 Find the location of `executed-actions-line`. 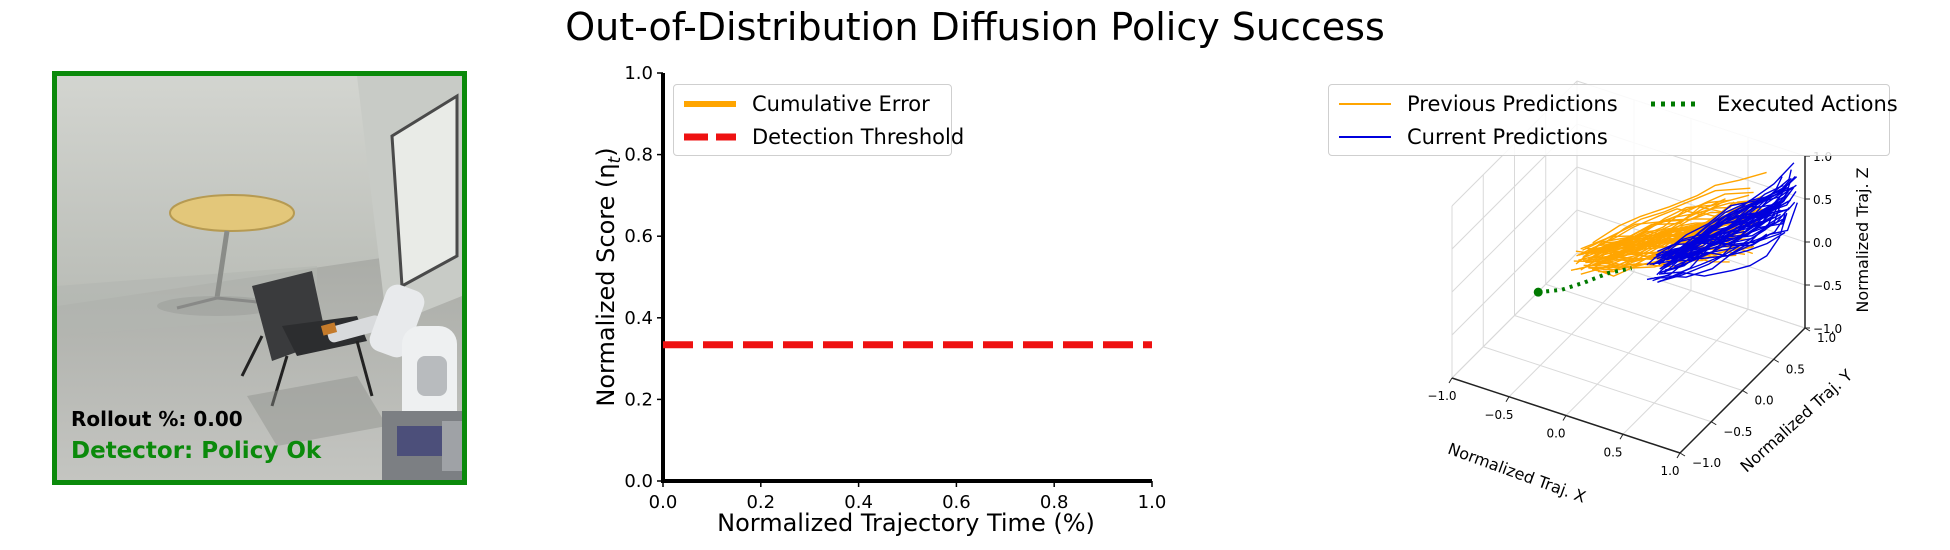

executed-actions-line is located at coordinates (1585, 280).